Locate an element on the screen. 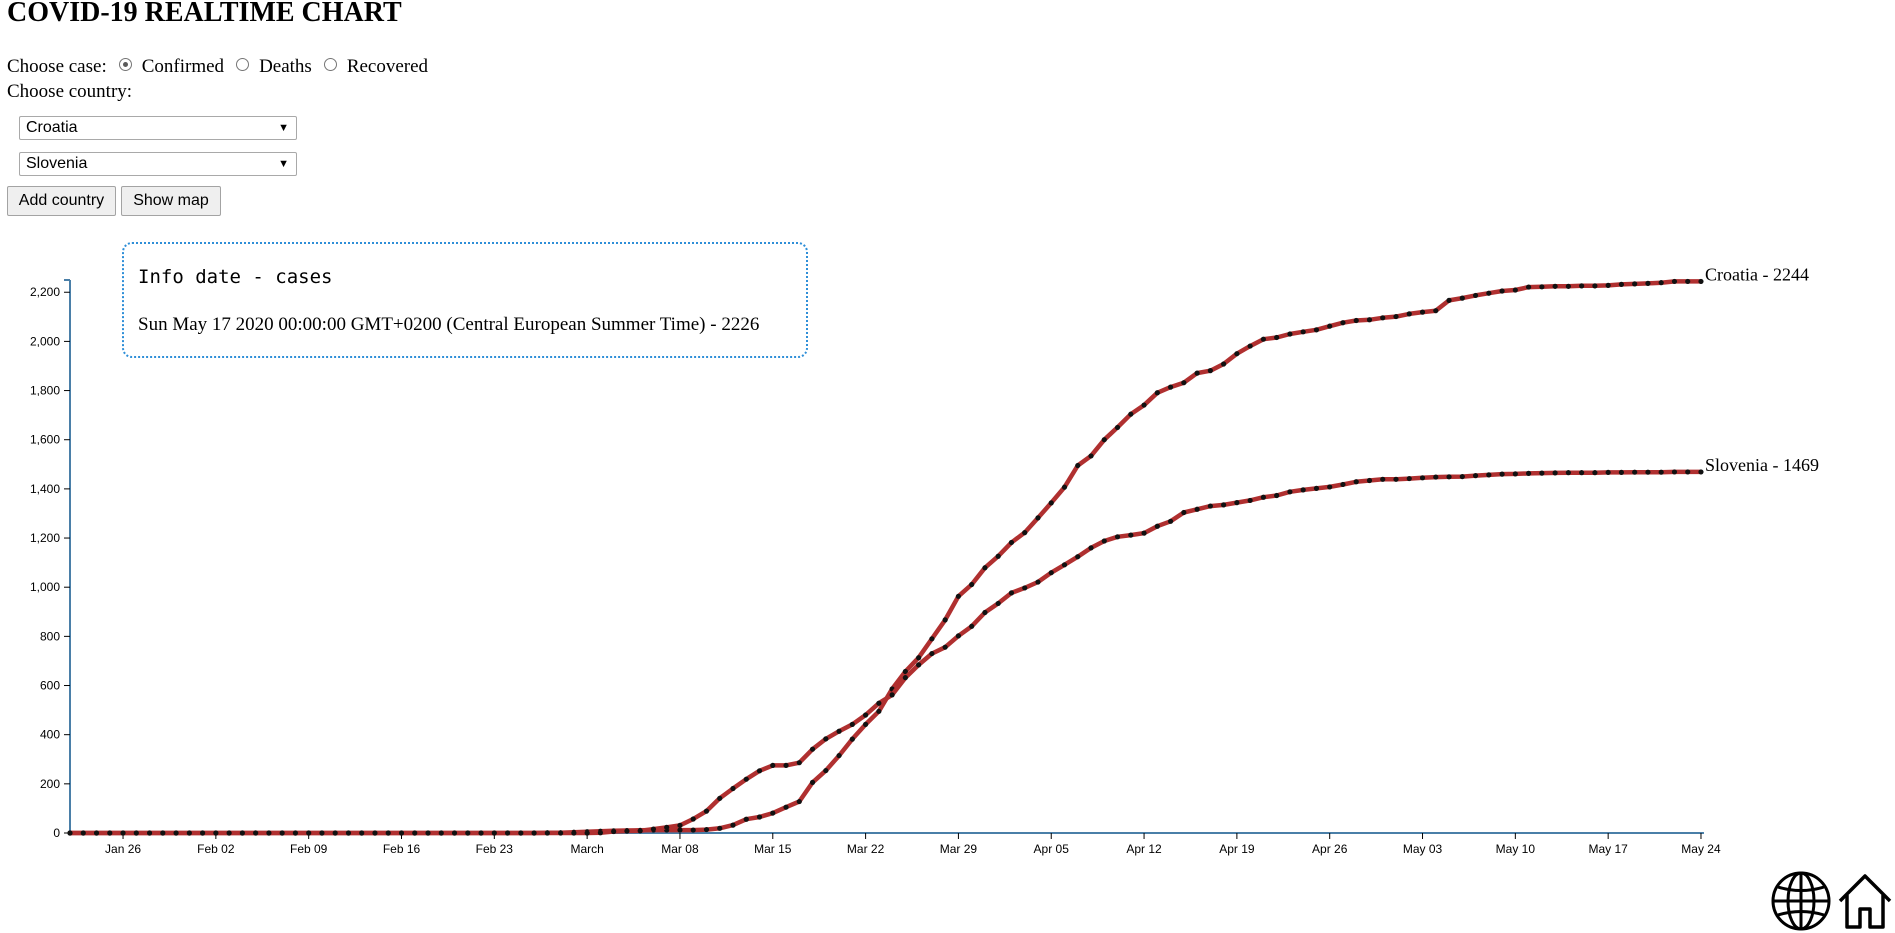  radio-recovered-label: Recovered is located at coordinates (387, 66).